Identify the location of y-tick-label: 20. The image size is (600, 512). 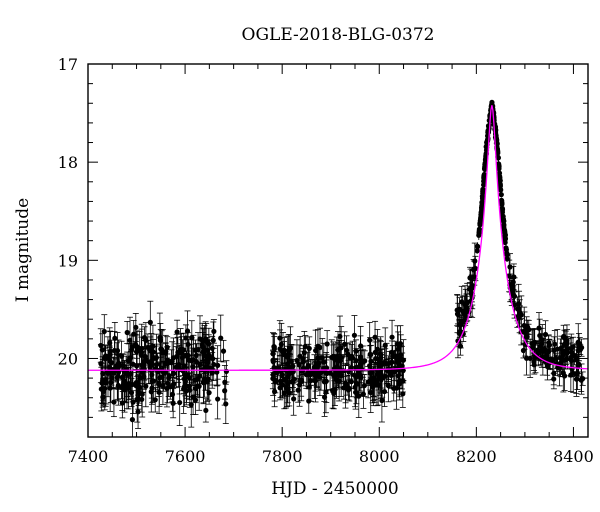
(68, 358).